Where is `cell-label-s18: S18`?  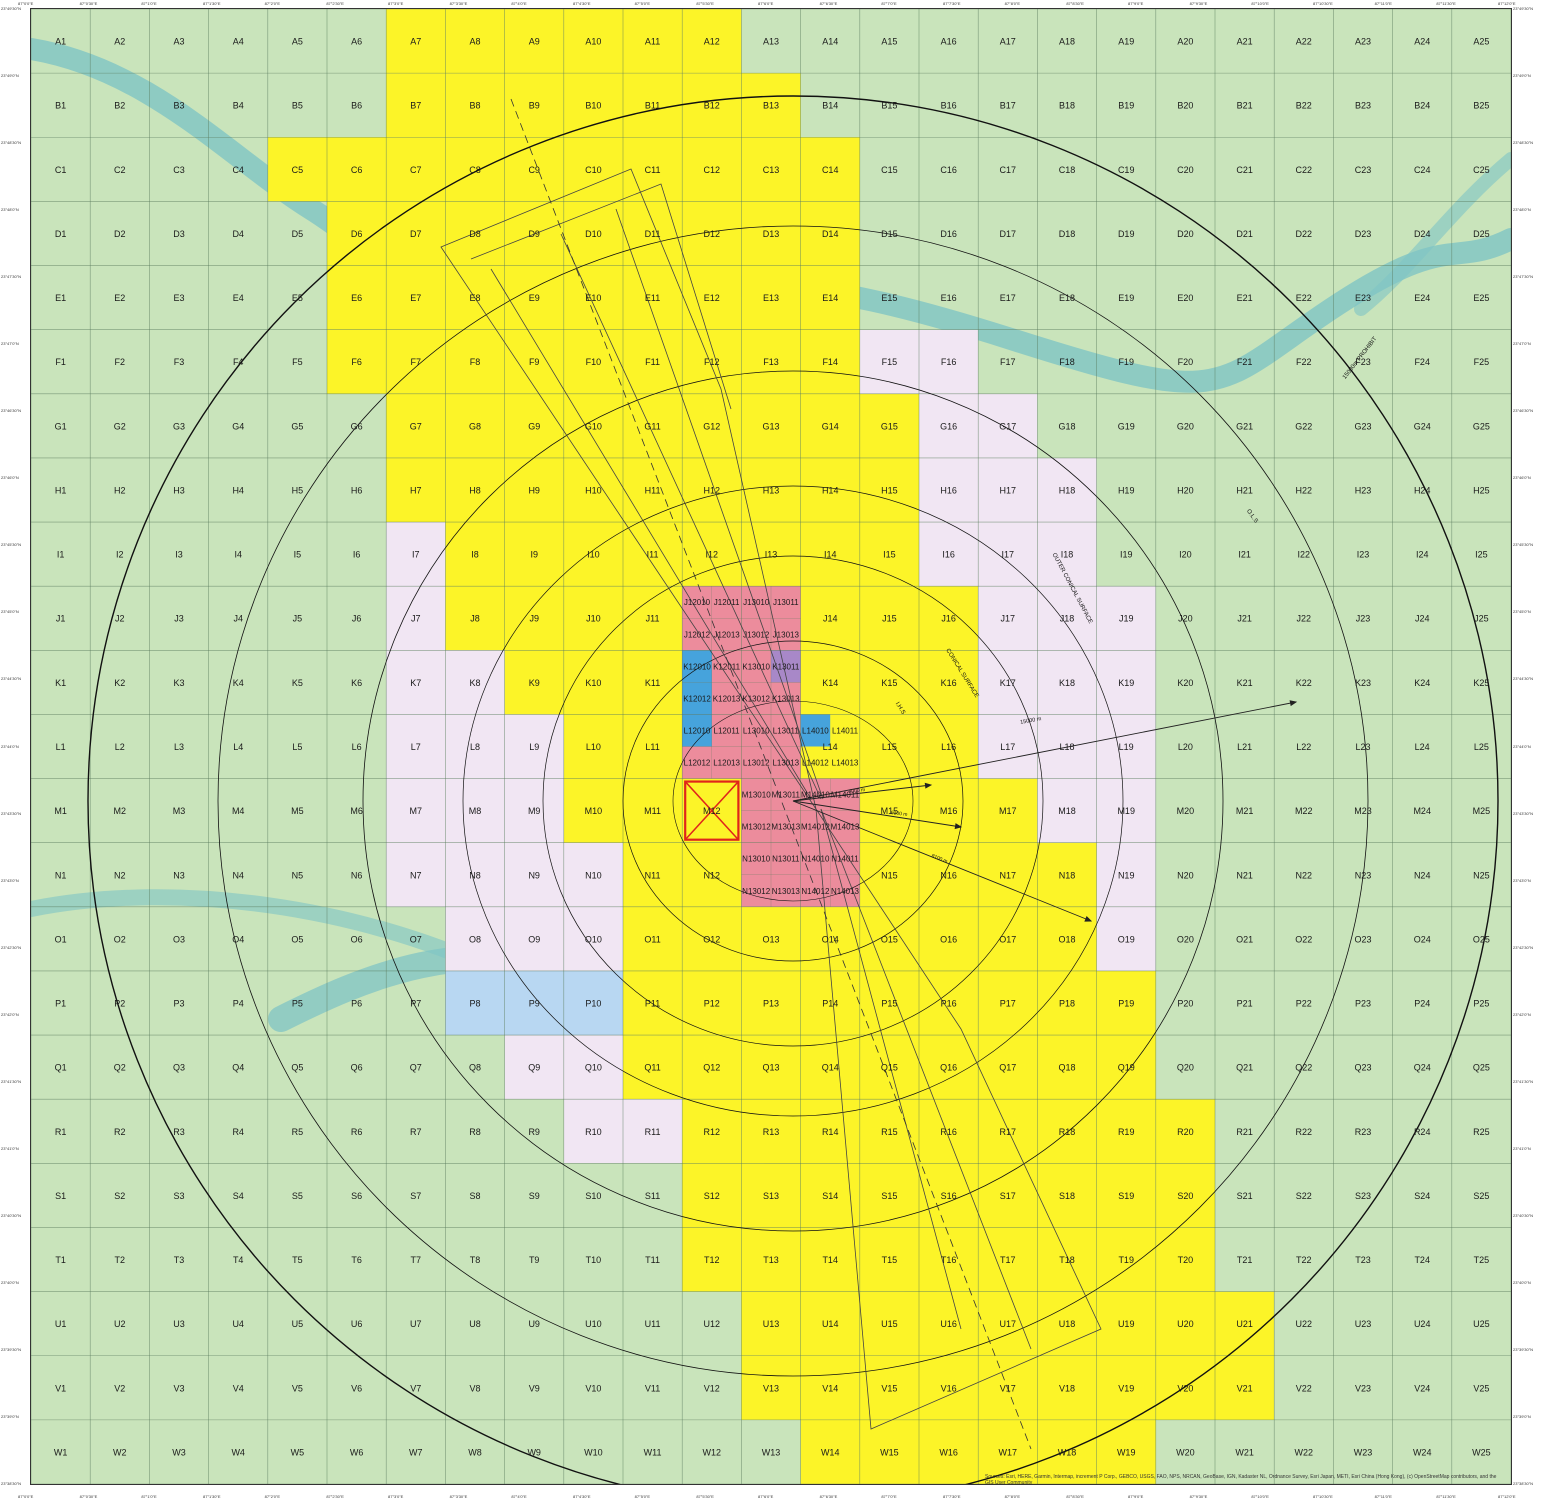
cell-label-s18: S18 is located at coordinates (1067, 1196).